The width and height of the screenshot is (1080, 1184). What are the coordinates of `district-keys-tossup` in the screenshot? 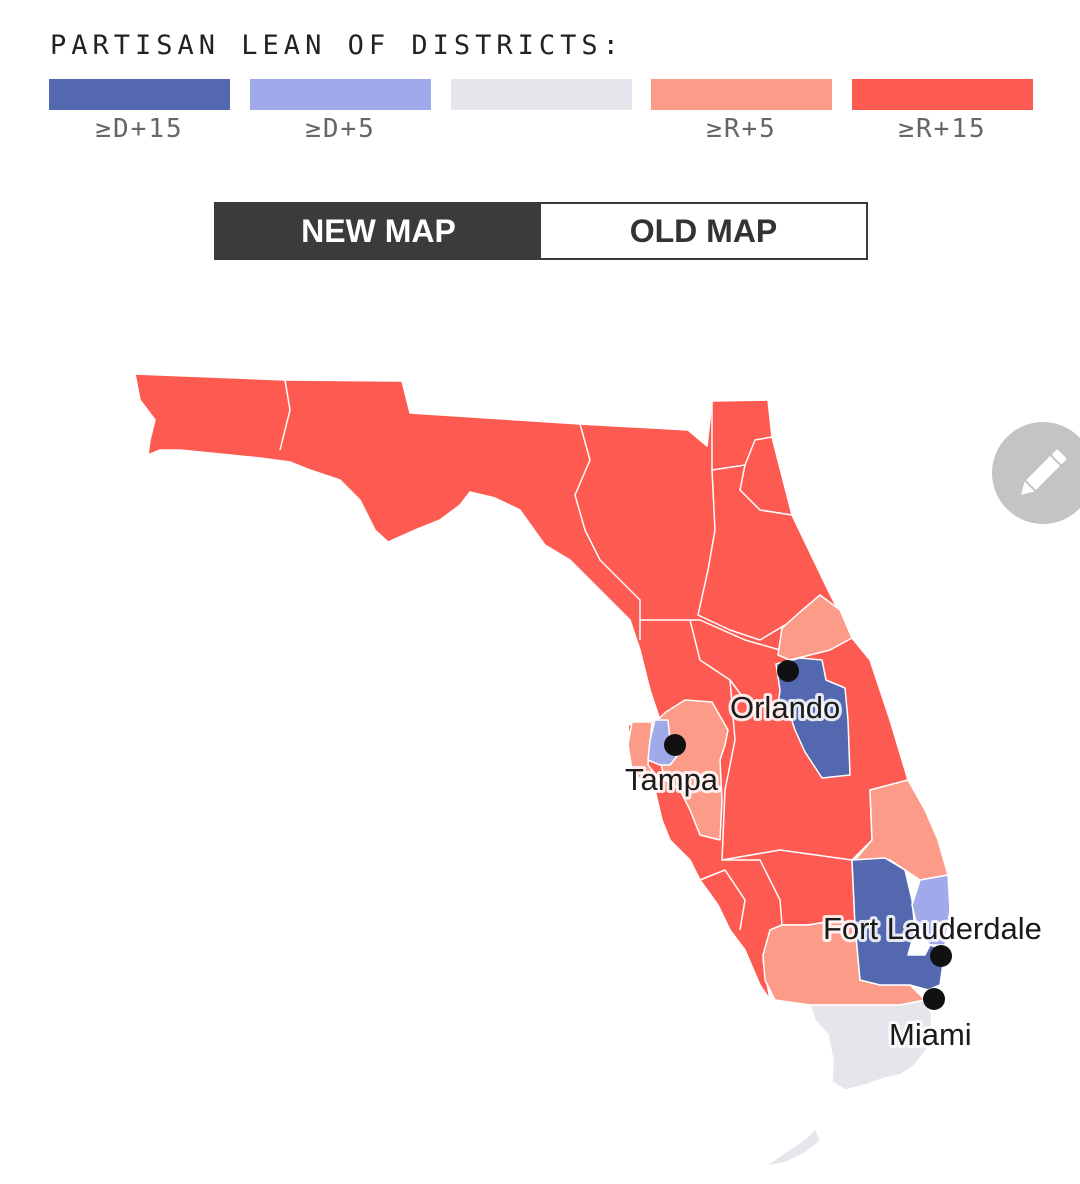 It's located at (871, 1045).